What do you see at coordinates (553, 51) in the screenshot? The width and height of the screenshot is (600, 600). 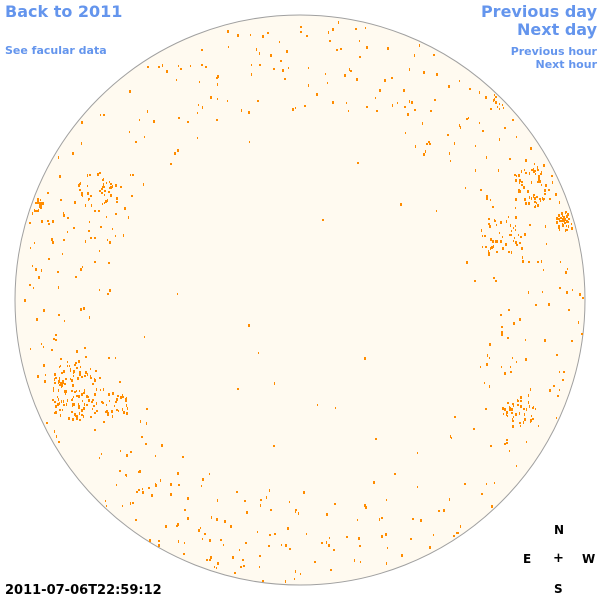 I see `previous-hour-link: Previous hour` at bounding box center [553, 51].